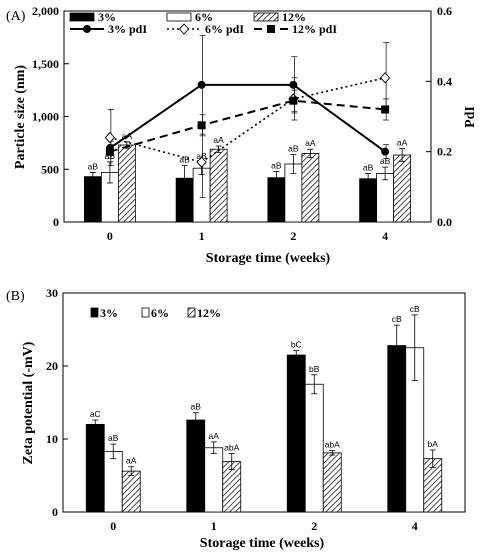  I want to click on legend-label: 6% pdI, so click(224, 29).